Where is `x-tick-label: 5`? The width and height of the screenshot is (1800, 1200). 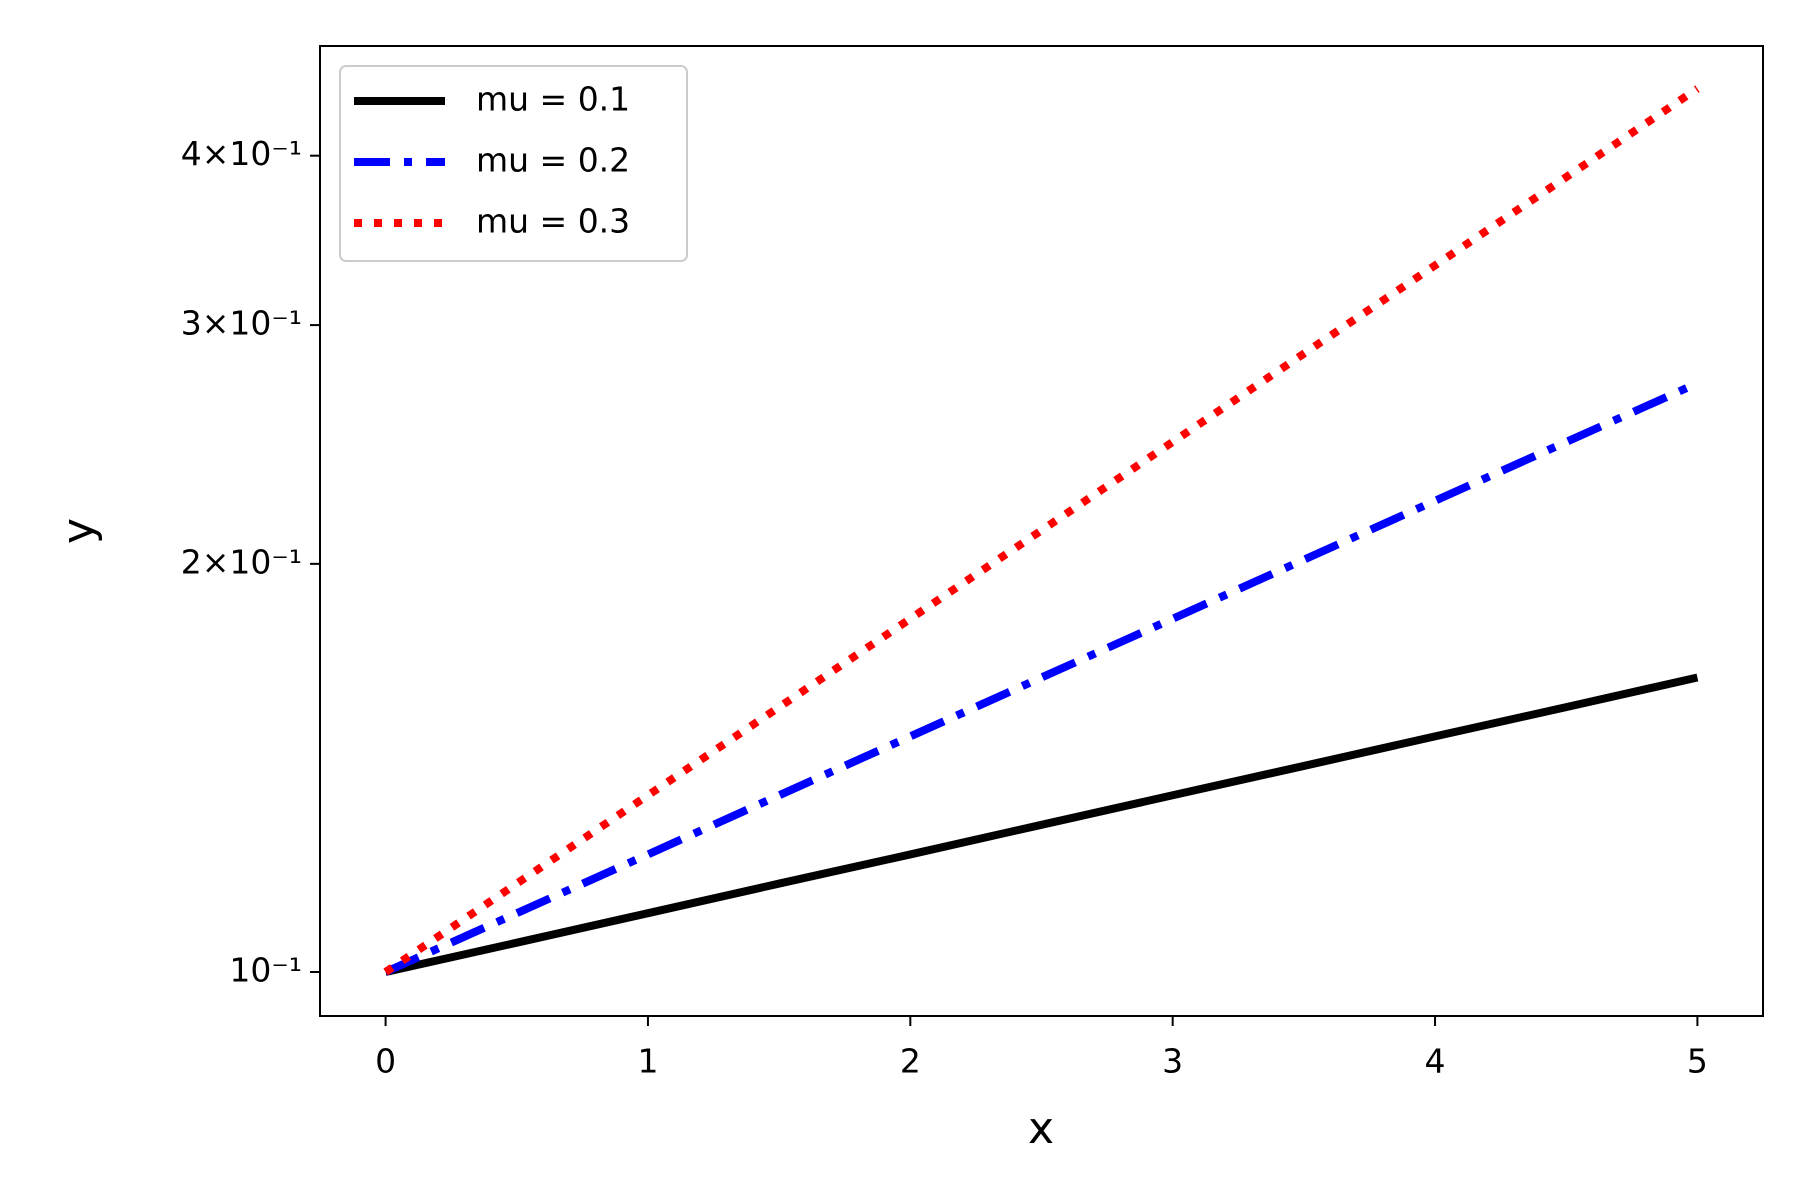
x-tick-label: 5 is located at coordinates (1697, 1061).